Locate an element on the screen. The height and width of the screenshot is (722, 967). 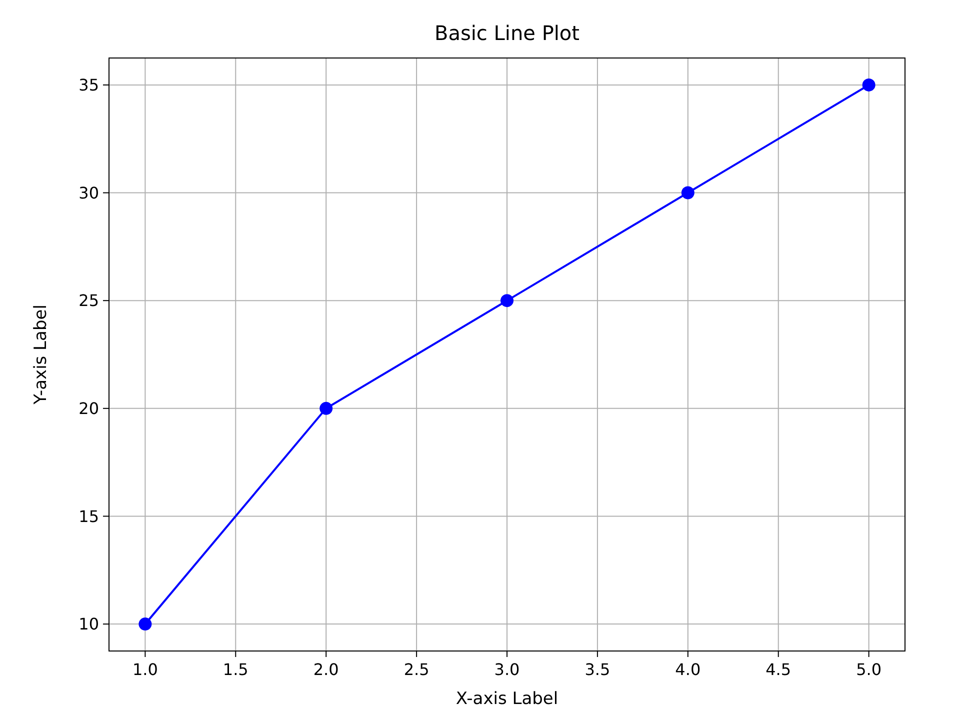
x-tick-label: 1.0 is located at coordinates (145, 669).